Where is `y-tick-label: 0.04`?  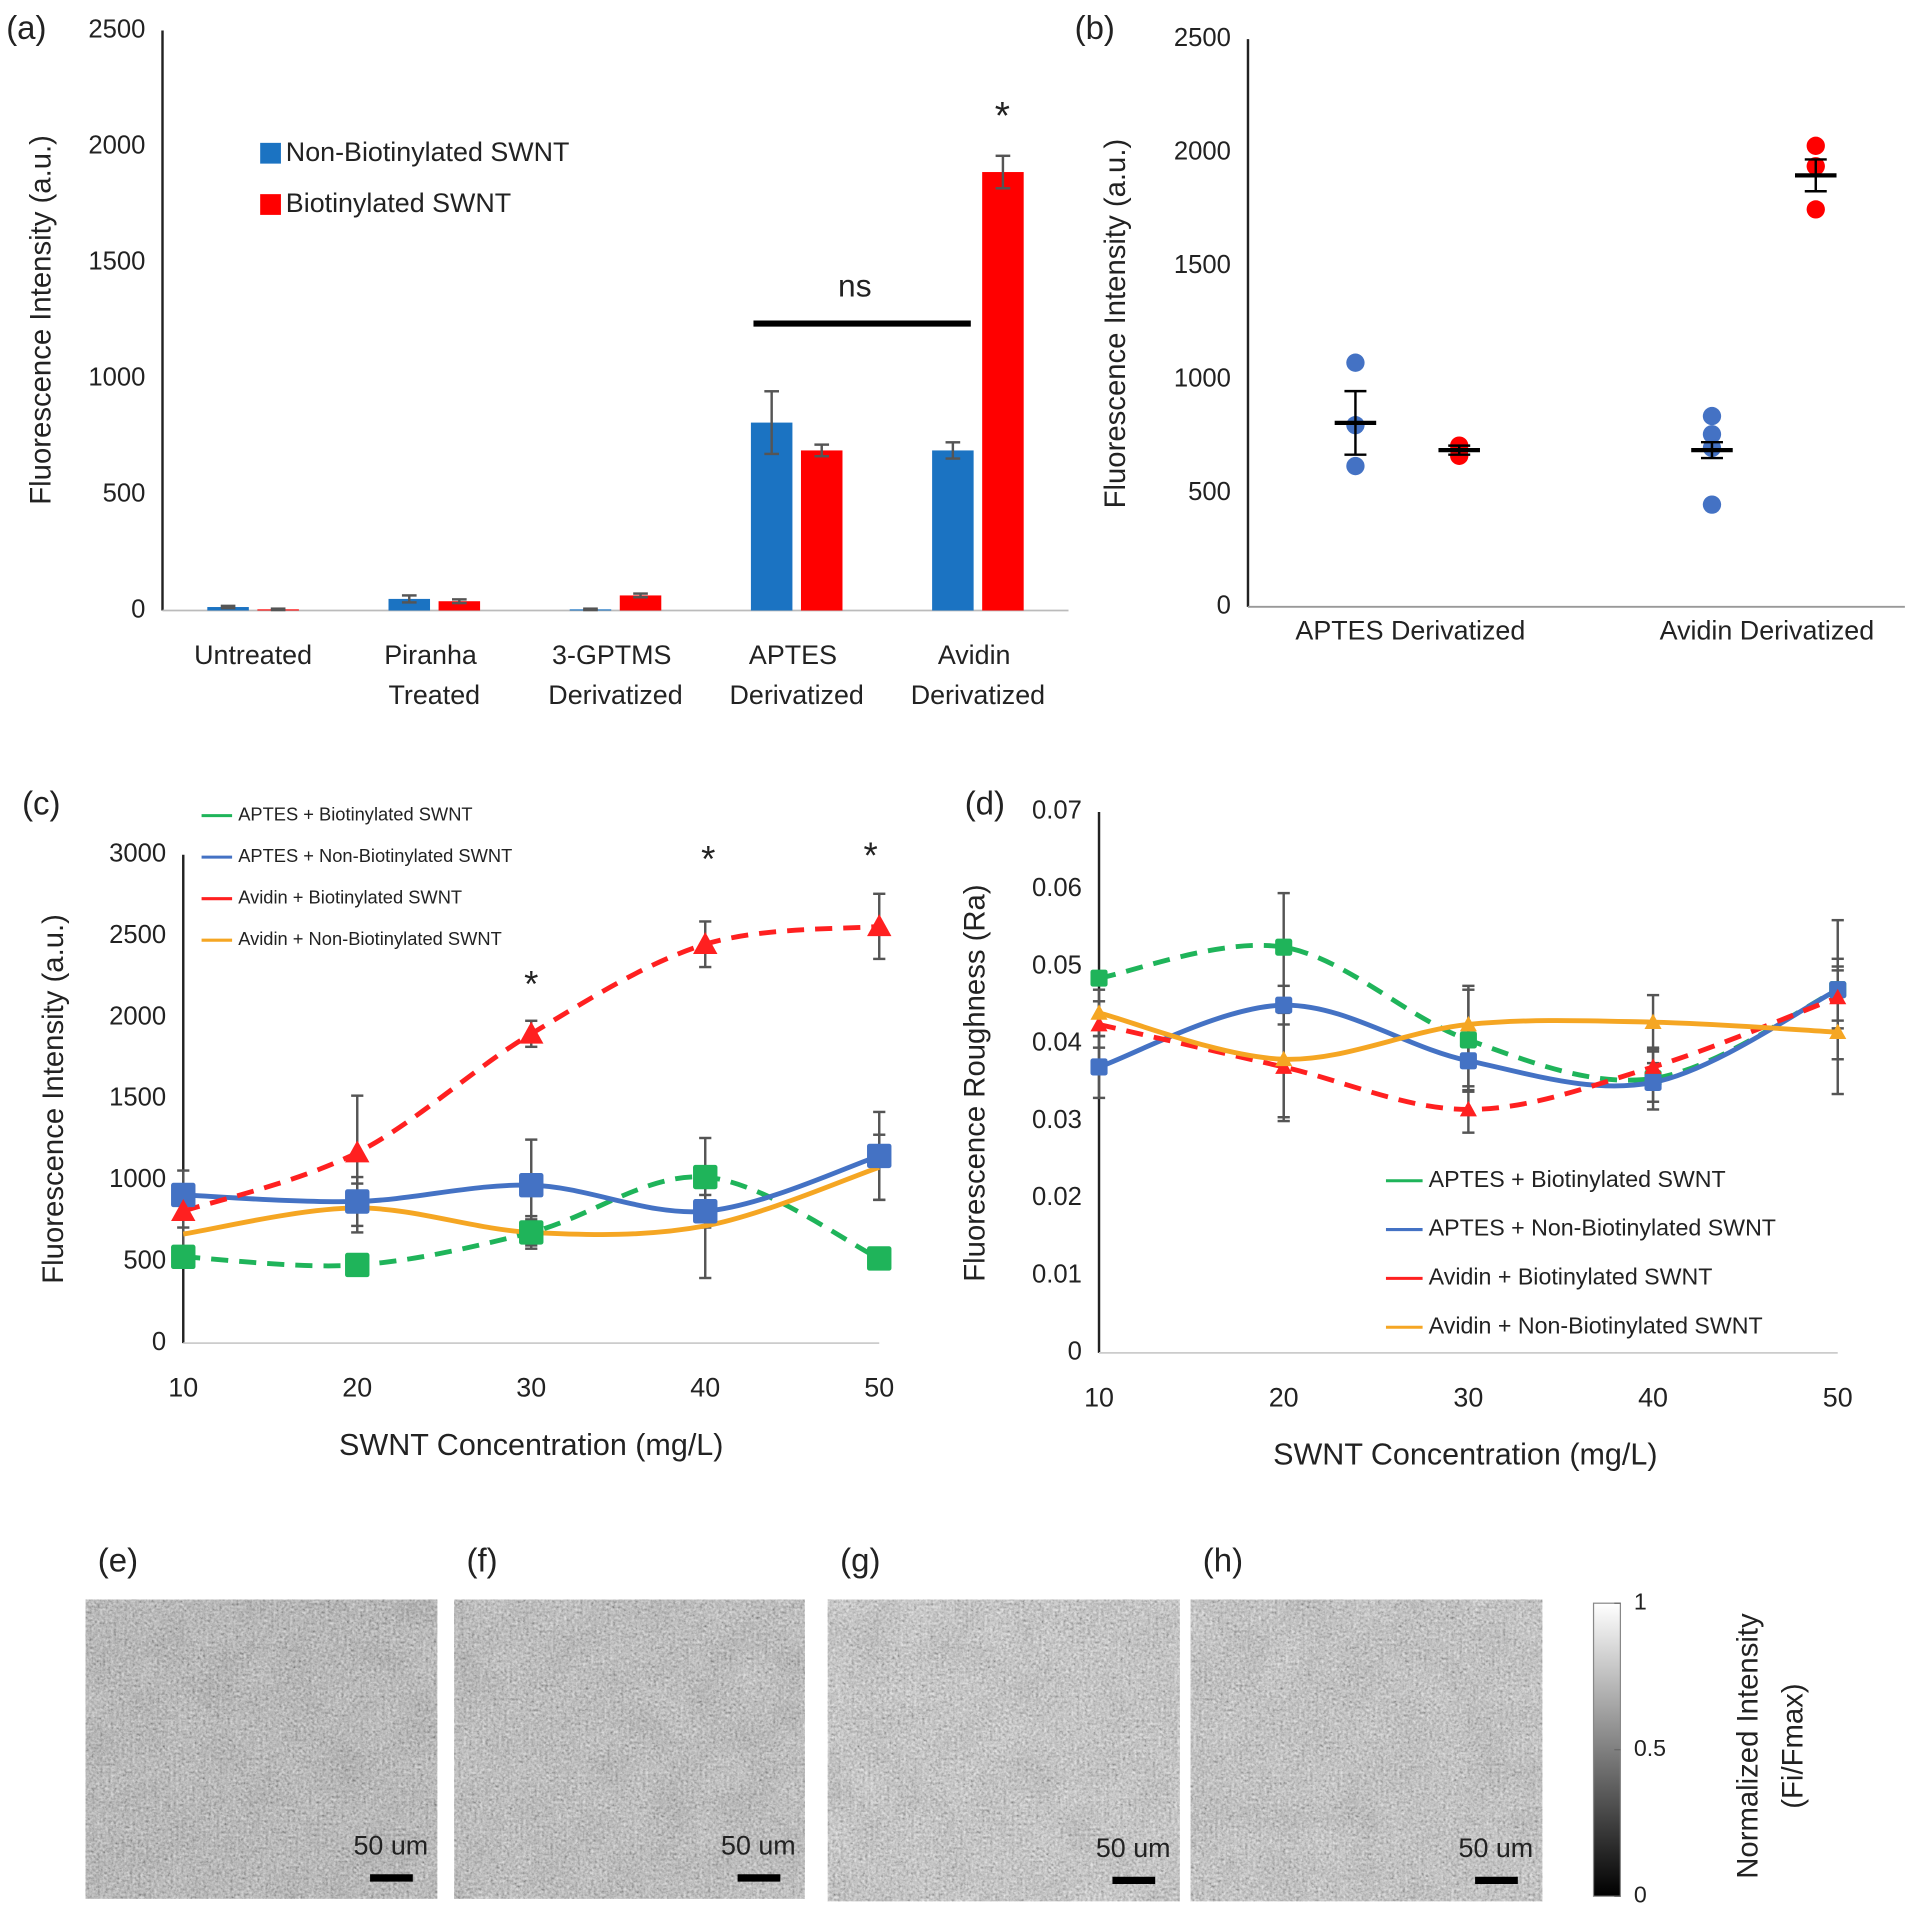 y-tick-label: 0.04 is located at coordinates (1057, 1043).